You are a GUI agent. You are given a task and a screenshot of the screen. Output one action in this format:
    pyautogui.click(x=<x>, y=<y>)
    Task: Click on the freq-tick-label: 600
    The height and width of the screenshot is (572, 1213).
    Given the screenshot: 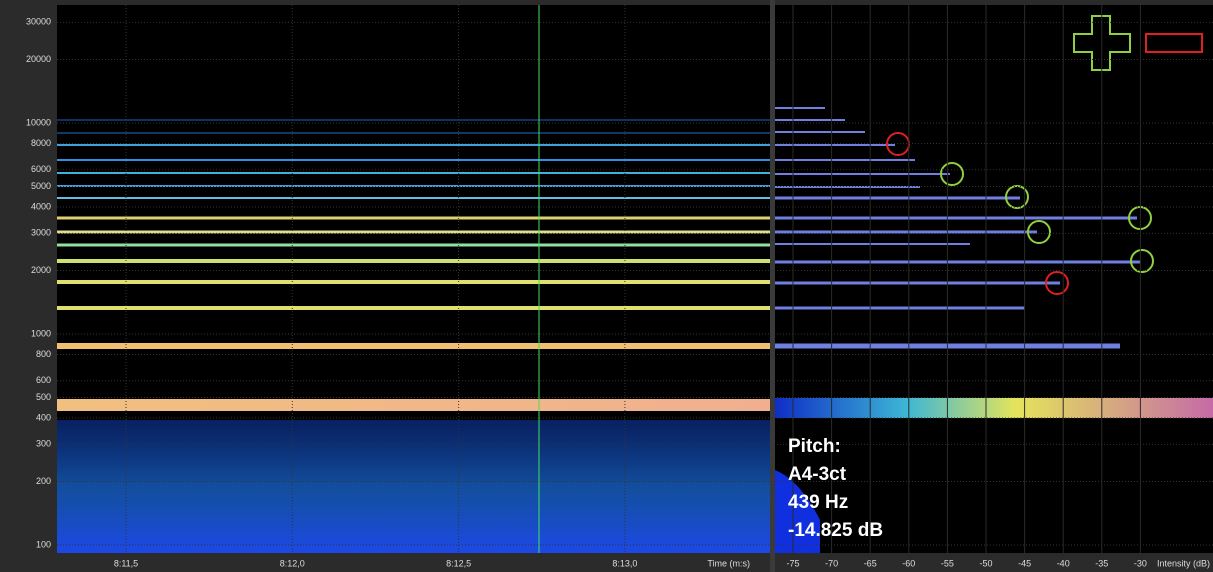 What is the action you would take?
    pyautogui.click(x=43, y=380)
    